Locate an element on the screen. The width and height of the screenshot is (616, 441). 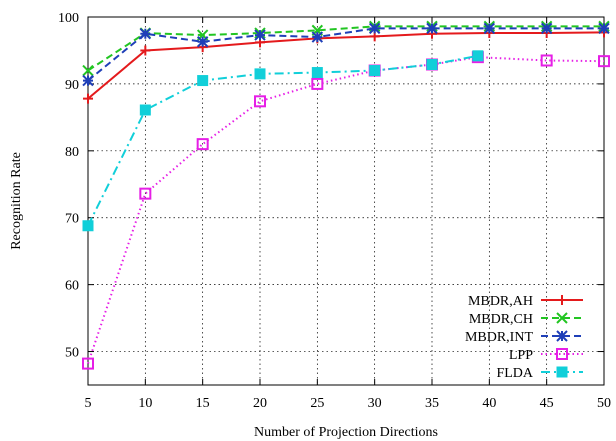
x-tick-label: 15 is located at coordinates (203, 403).